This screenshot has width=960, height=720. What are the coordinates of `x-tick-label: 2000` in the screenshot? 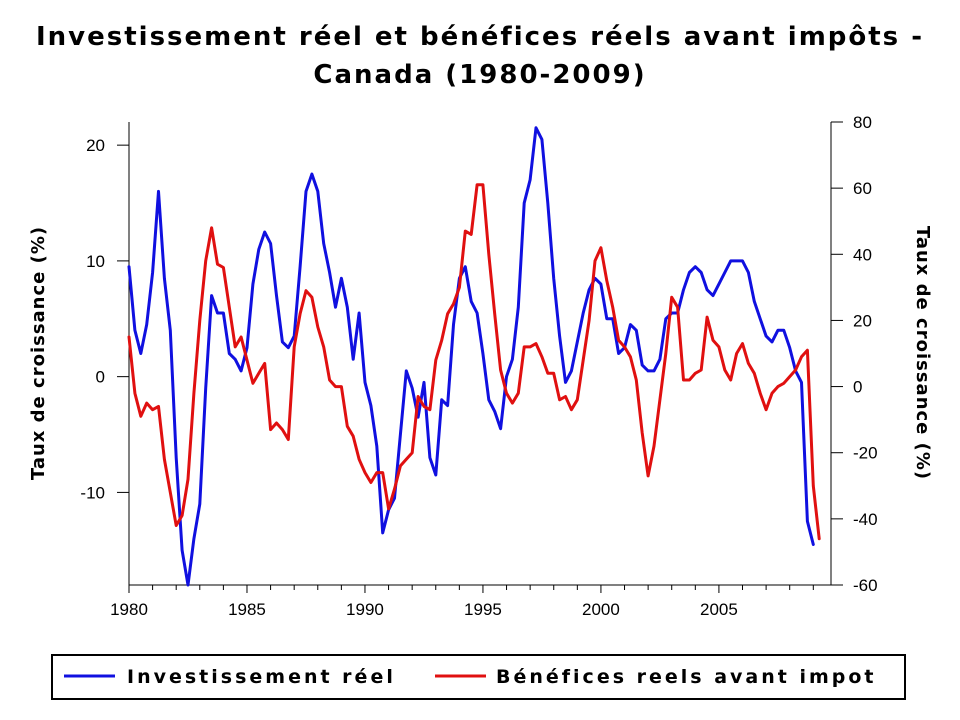 It's located at (601, 609).